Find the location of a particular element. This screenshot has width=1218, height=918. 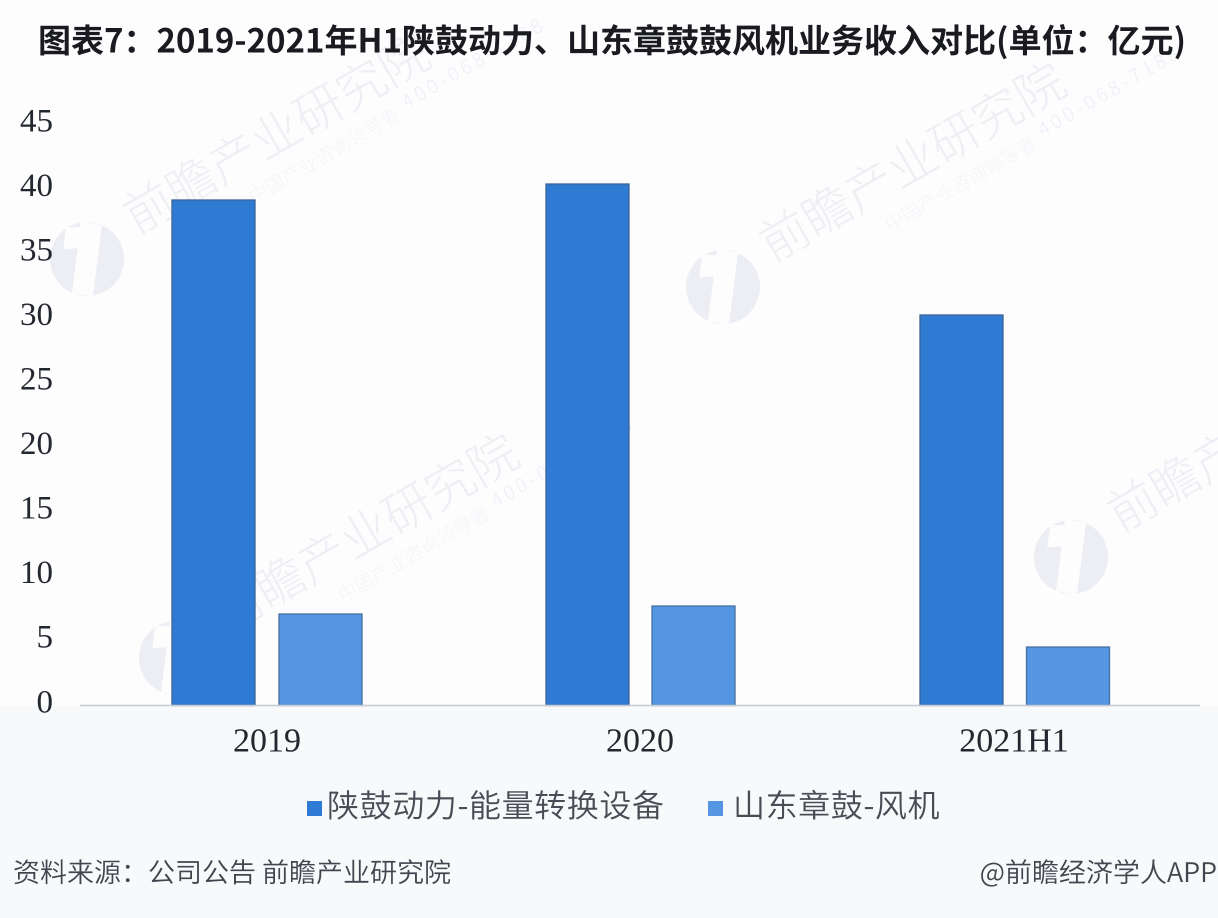

svg-text: 35 is located at coordinates (36, 251).